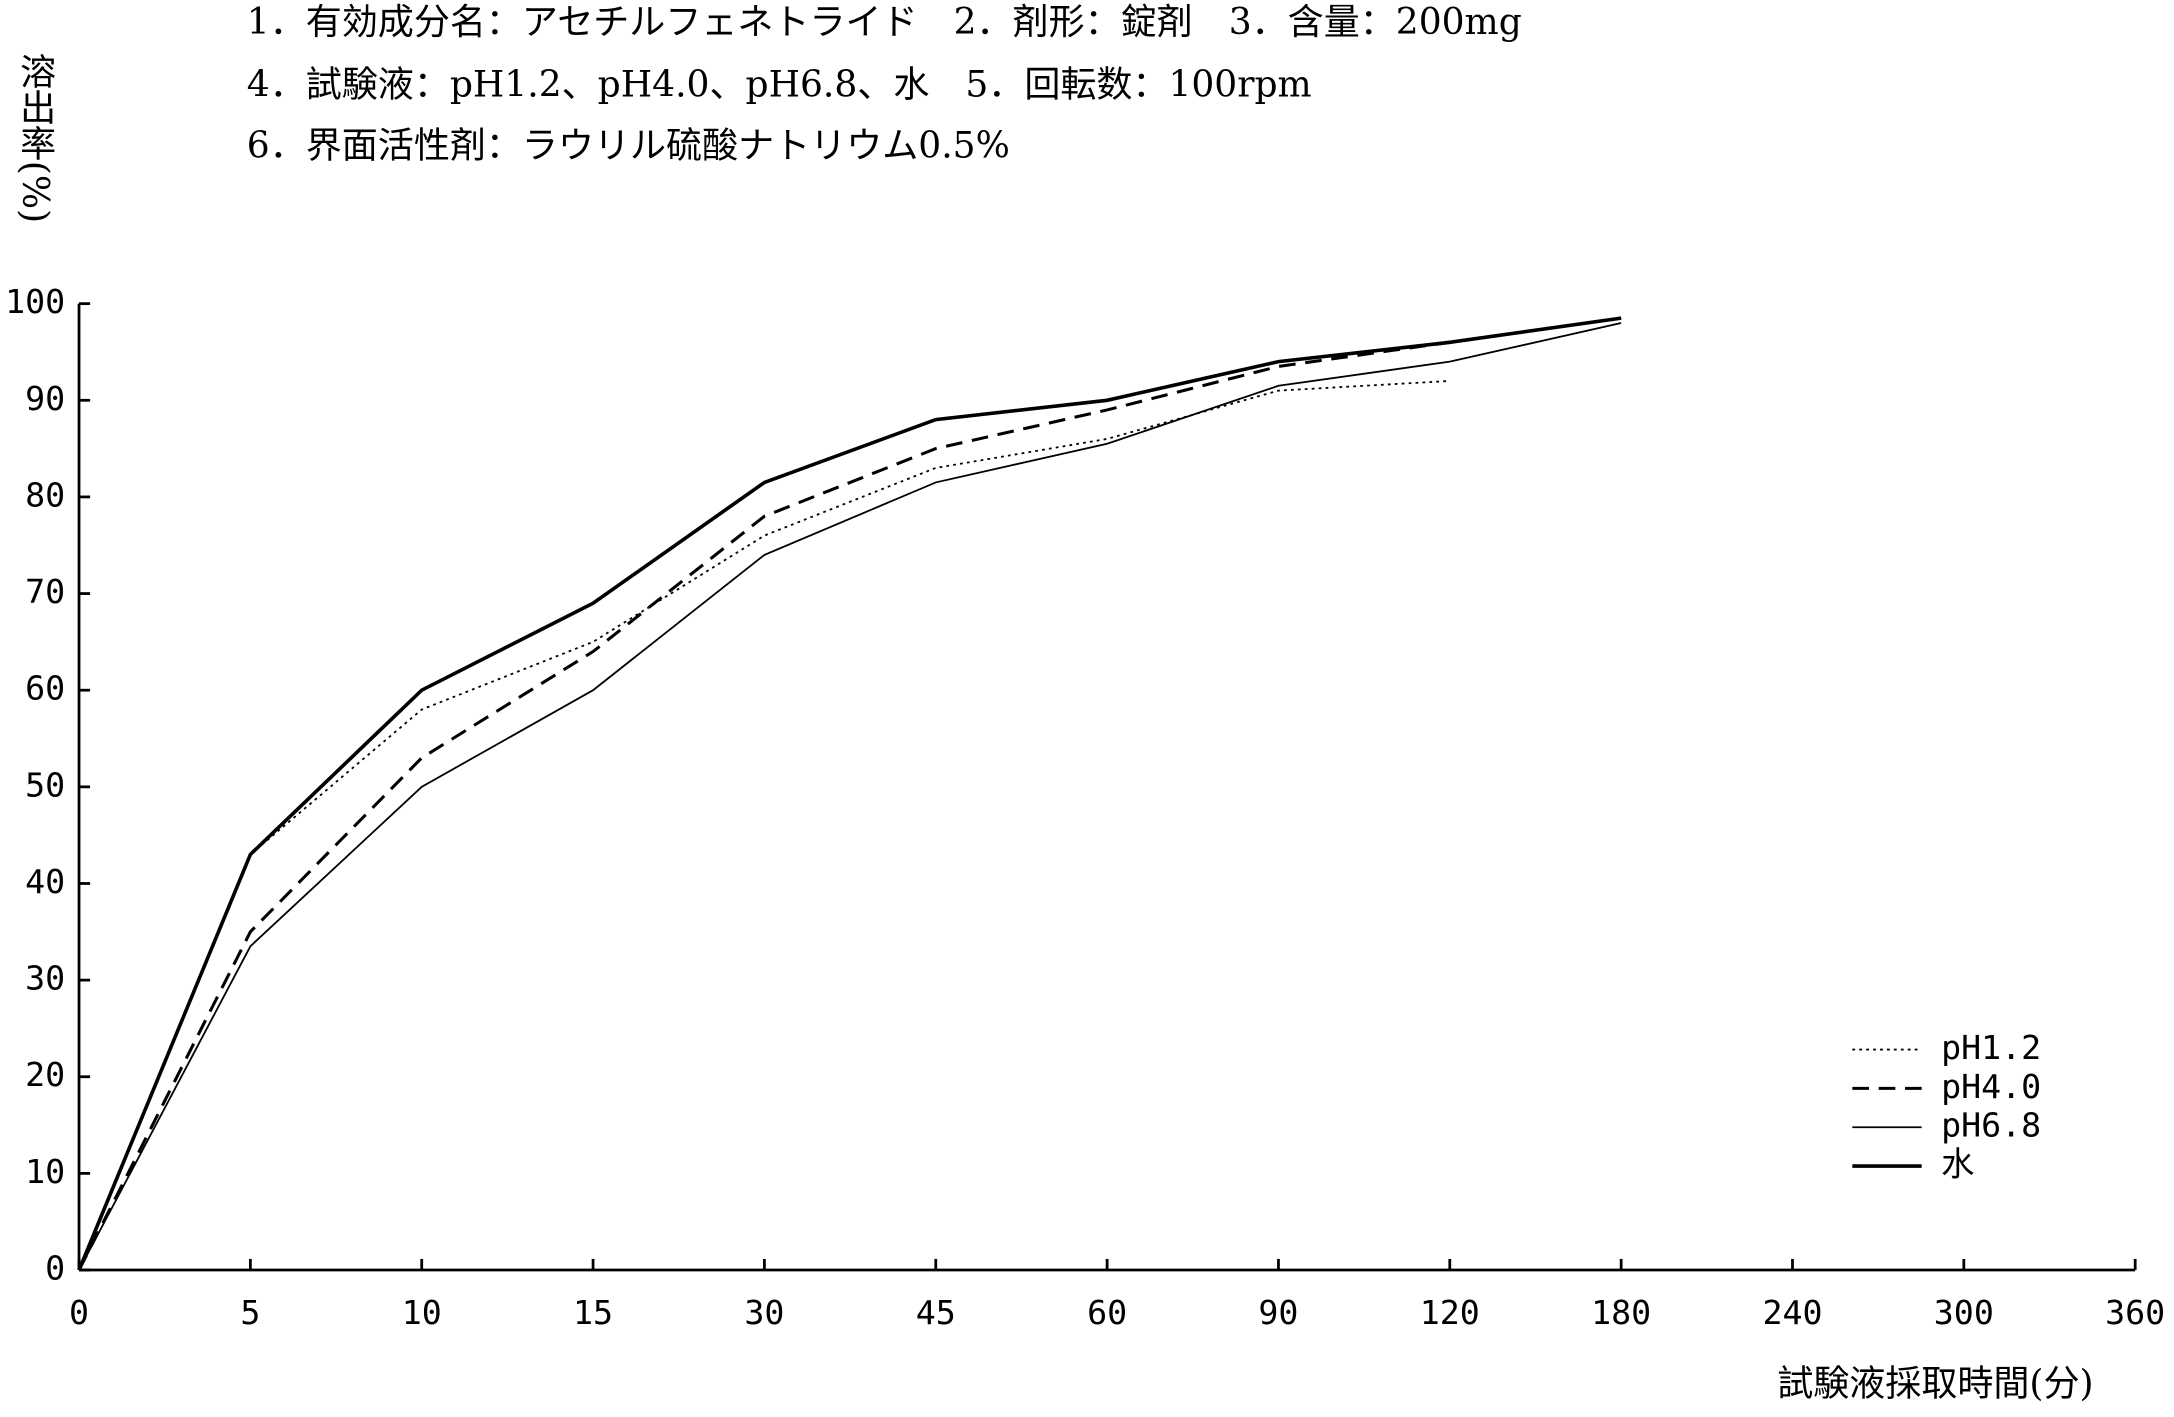 This screenshot has height=1417, width=2174. I want to click on x-tick-label: 45, so click(936, 1312).